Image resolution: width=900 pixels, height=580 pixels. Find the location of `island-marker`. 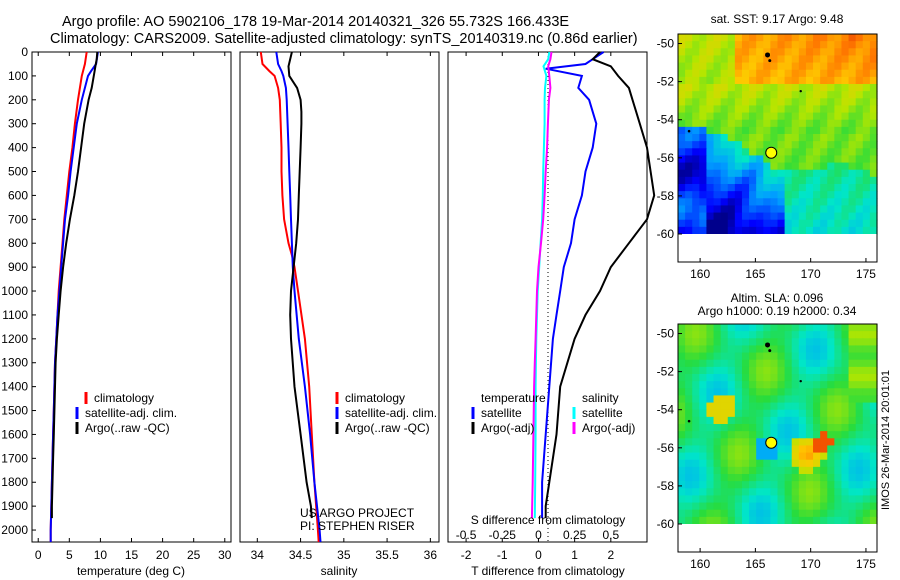

island-marker is located at coordinates (689, 131).